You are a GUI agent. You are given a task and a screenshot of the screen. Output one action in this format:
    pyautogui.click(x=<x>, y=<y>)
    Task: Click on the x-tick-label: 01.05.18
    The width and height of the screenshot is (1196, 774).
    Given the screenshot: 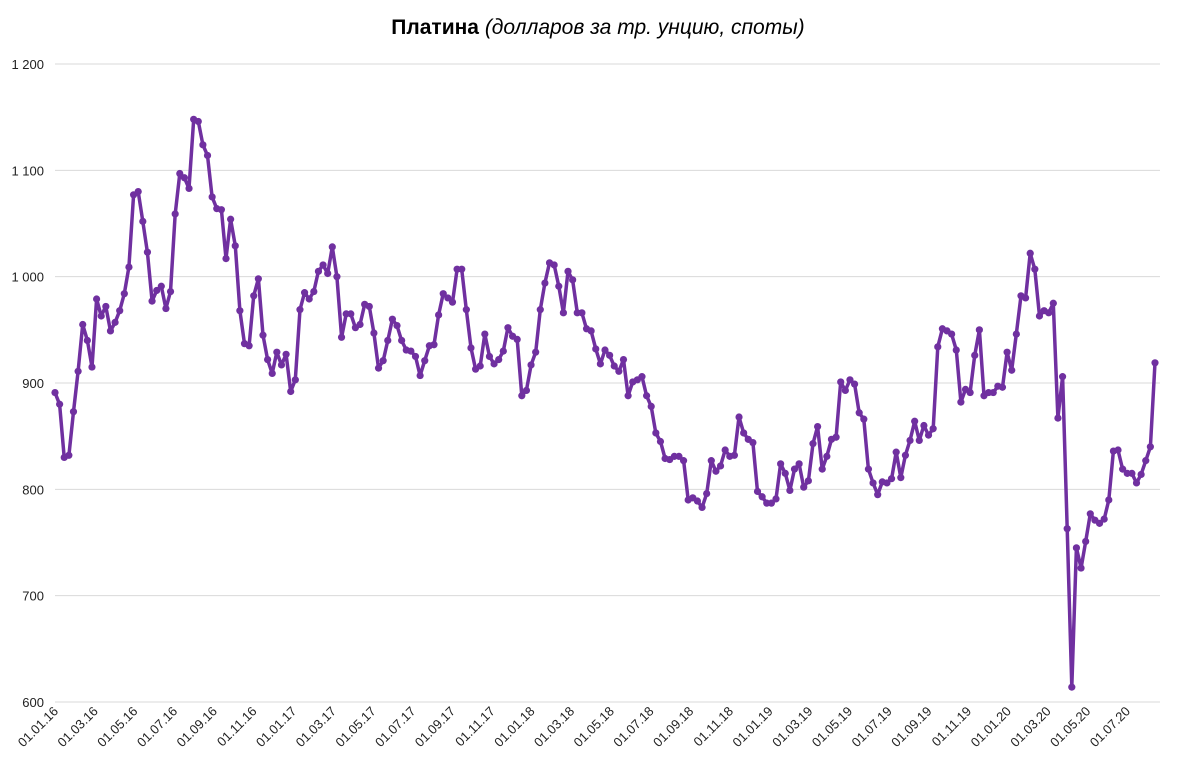 What is the action you would take?
    pyautogui.click(x=594, y=727)
    